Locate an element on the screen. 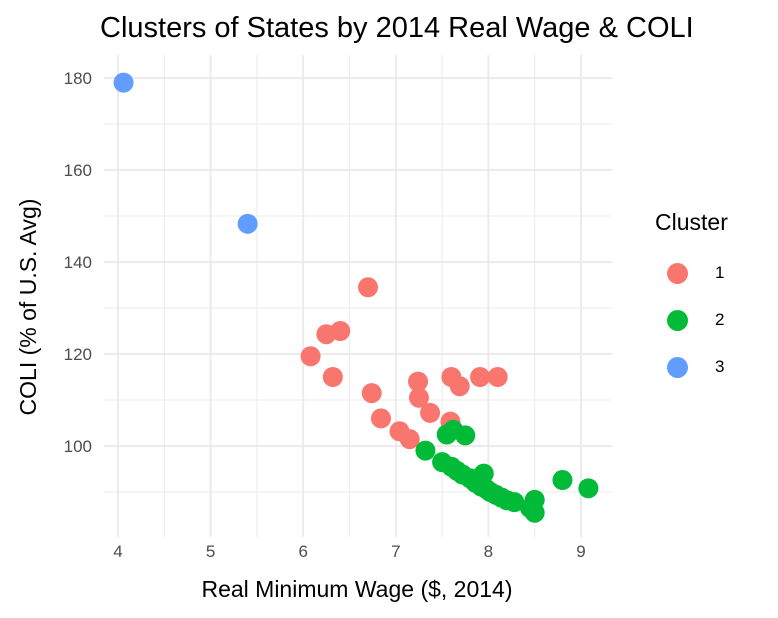  legend-label: 1 is located at coordinates (720, 272).